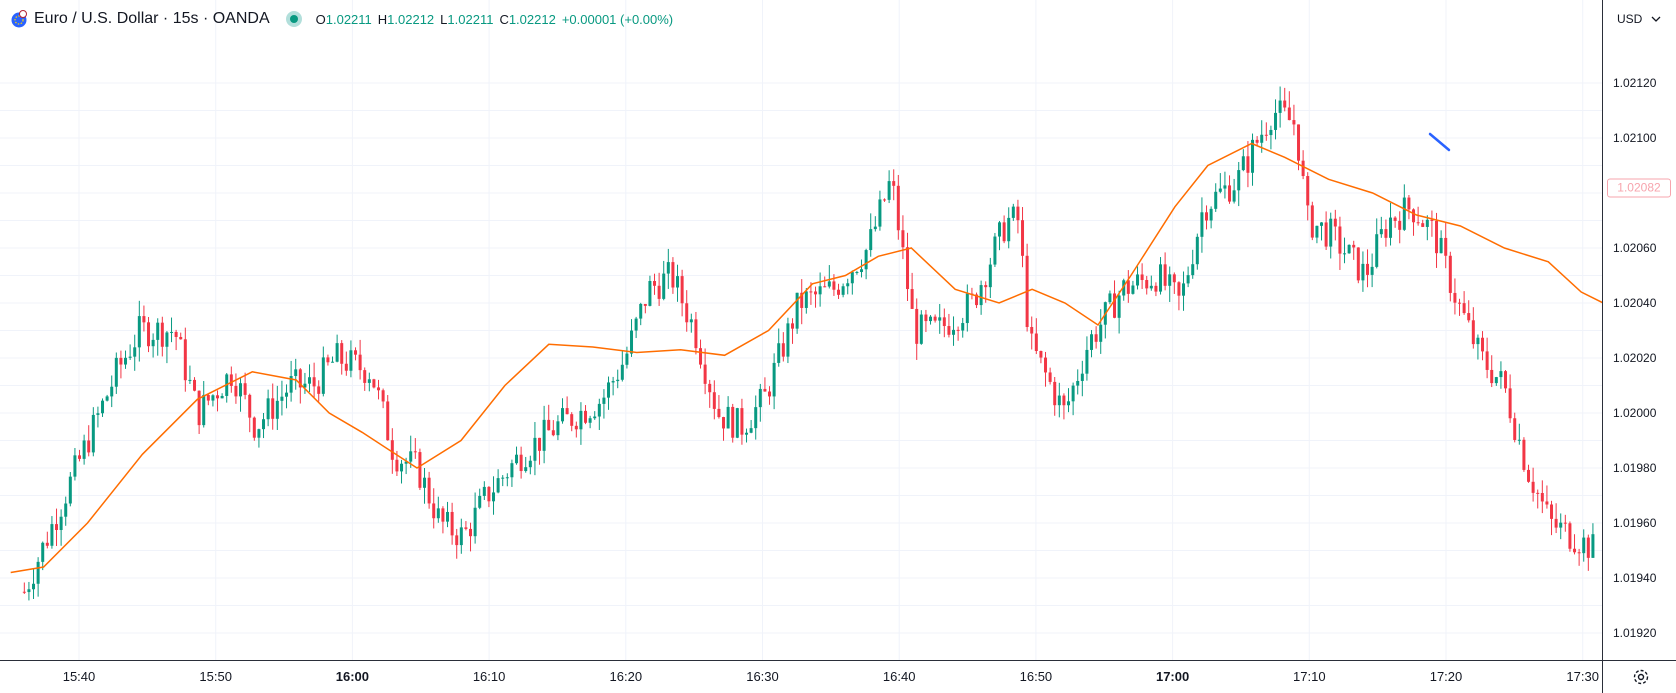  I want to click on eurusd-flag-icon, so click(19, 19).